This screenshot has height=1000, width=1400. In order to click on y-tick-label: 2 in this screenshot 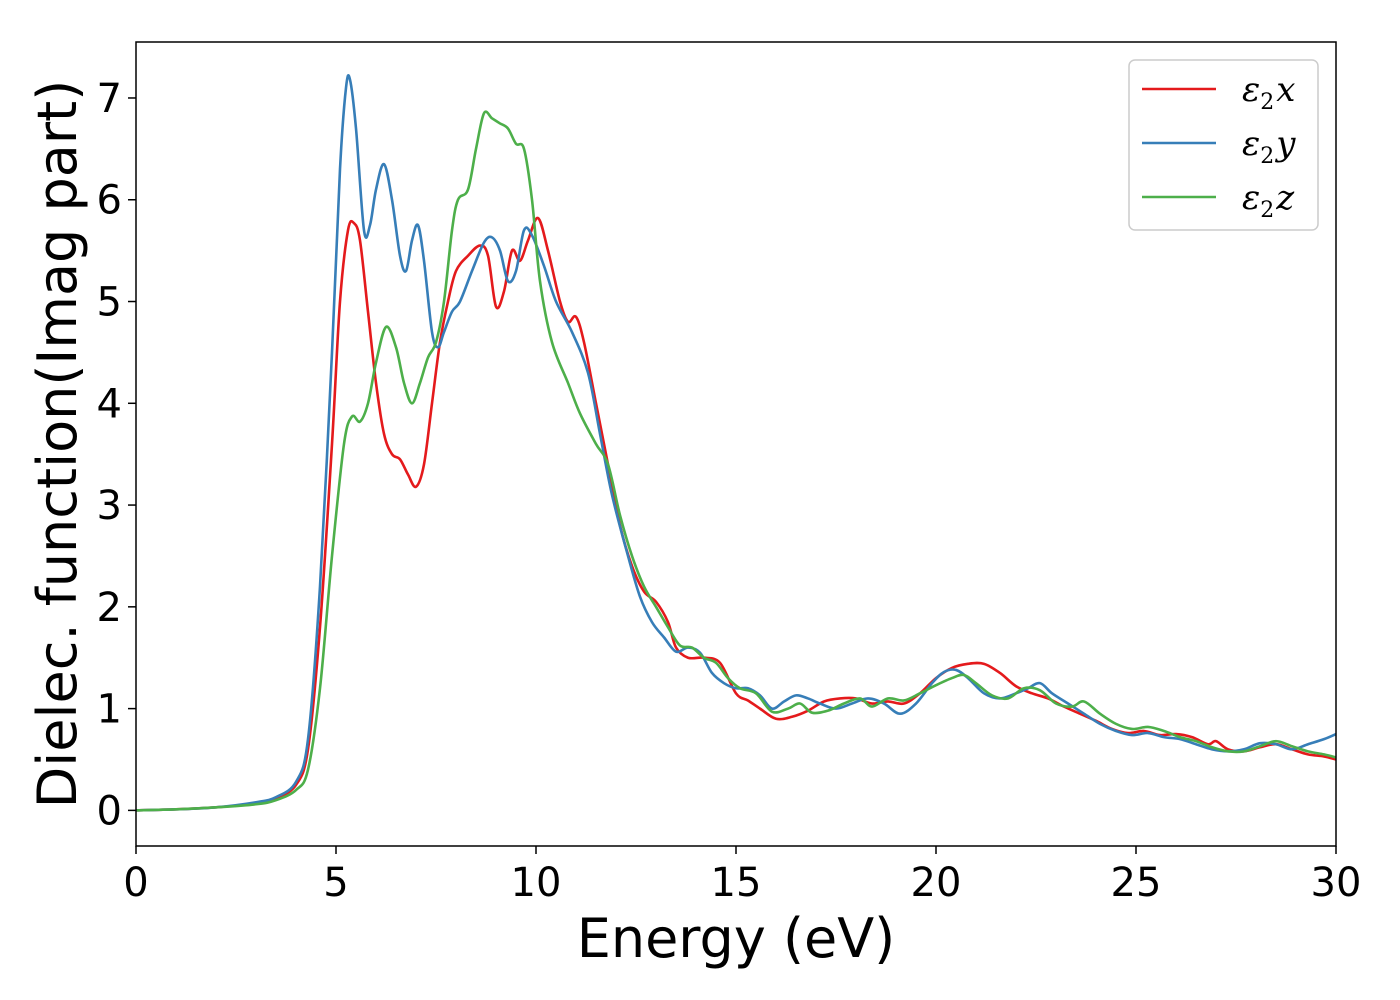, I will do `click(109, 608)`.